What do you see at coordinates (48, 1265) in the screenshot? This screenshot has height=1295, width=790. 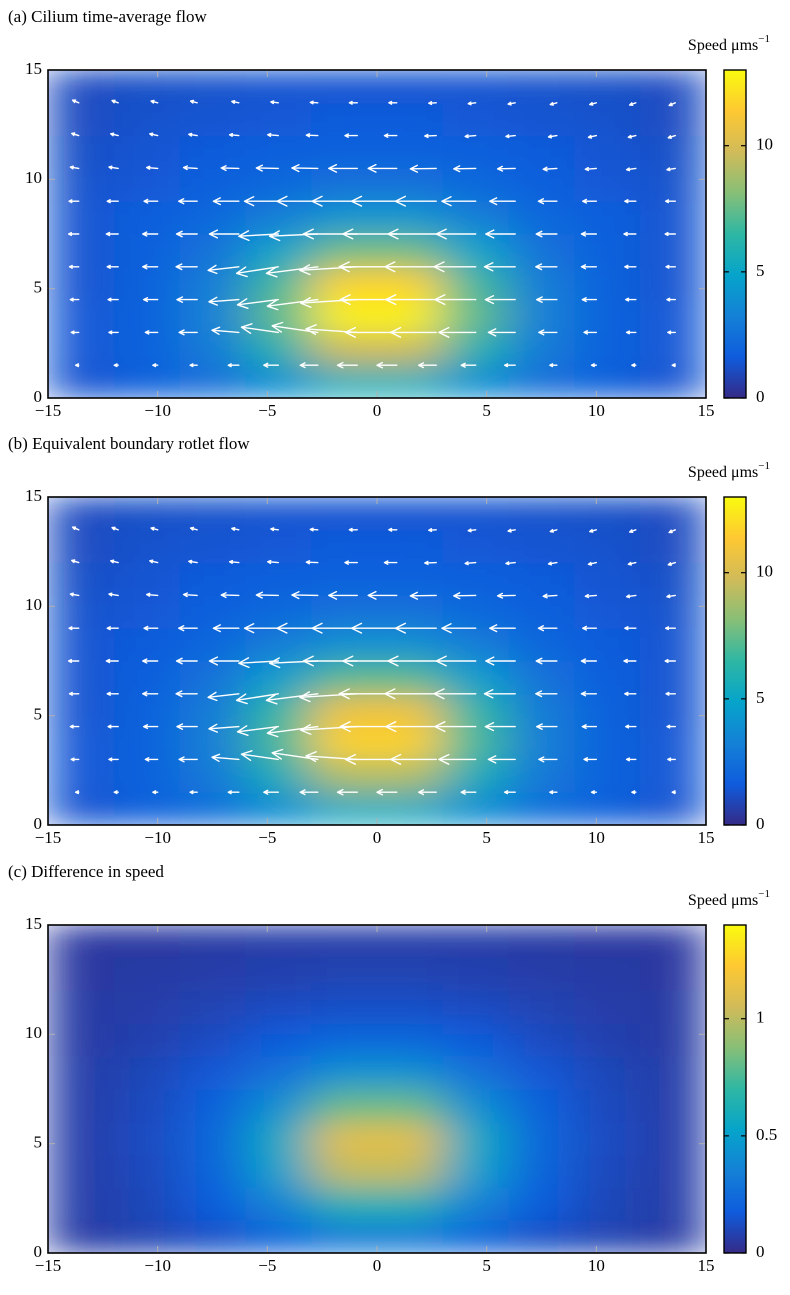 I see `x-tick-label: −15` at bounding box center [48, 1265].